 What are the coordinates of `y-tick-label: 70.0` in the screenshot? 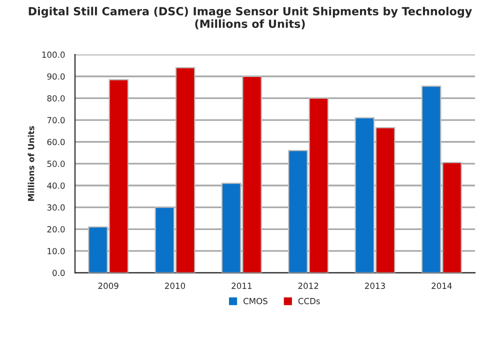 It's located at (56, 120).